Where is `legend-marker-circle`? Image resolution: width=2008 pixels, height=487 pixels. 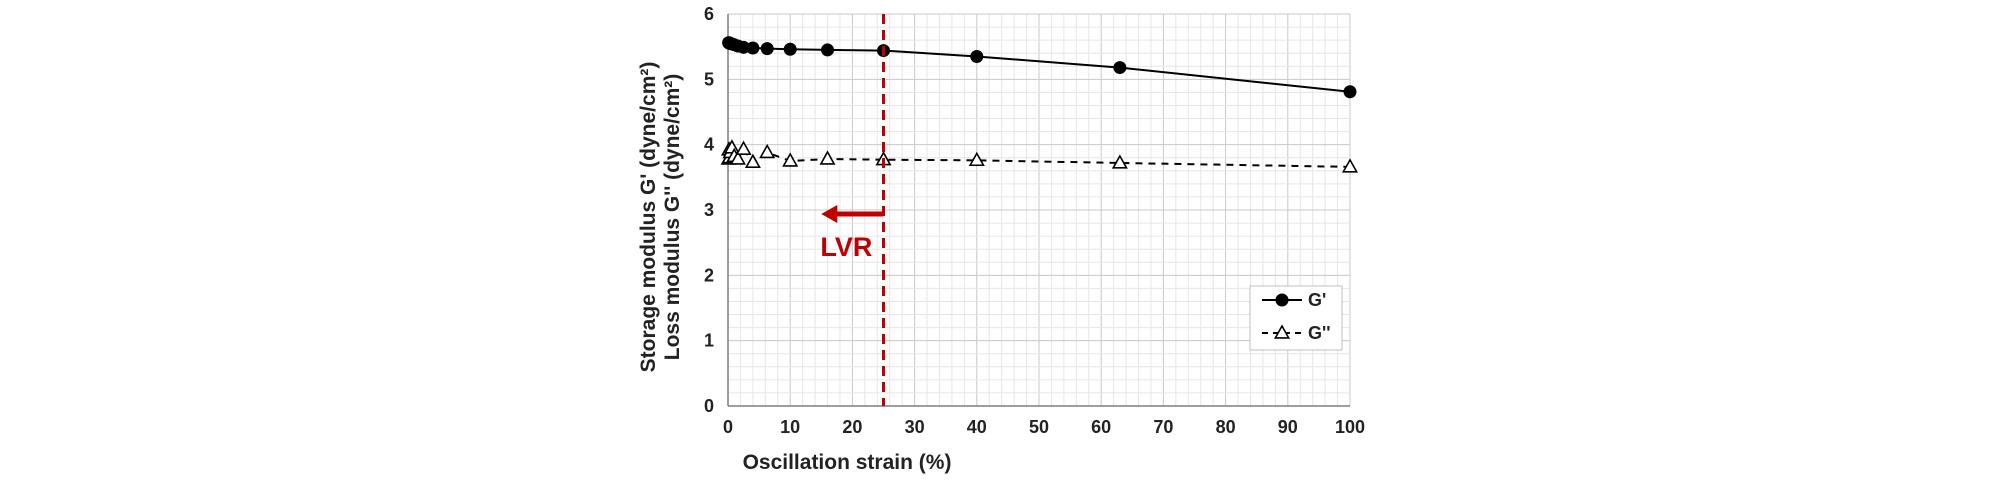 legend-marker-circle is located at coordinates (1282, 300).